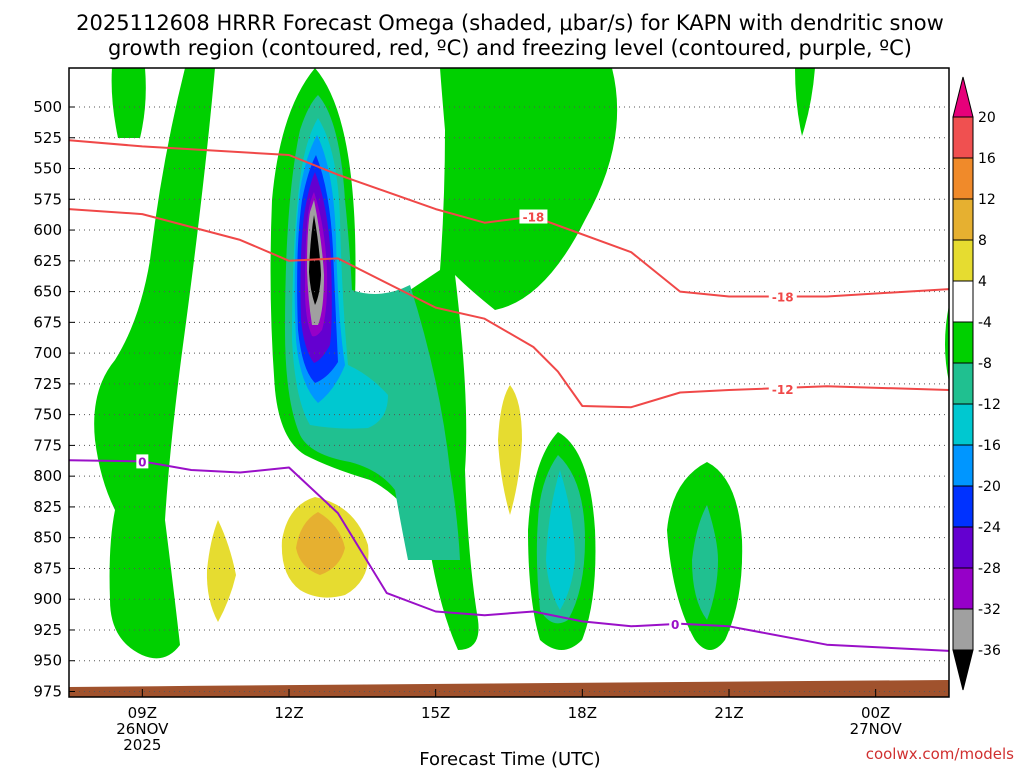 This screenshot has height=768, width=1024. What do you see at coordinates (987, 118) in the screenshot?
I see `colorbar-label: 20` at bounding box center [987, 118].